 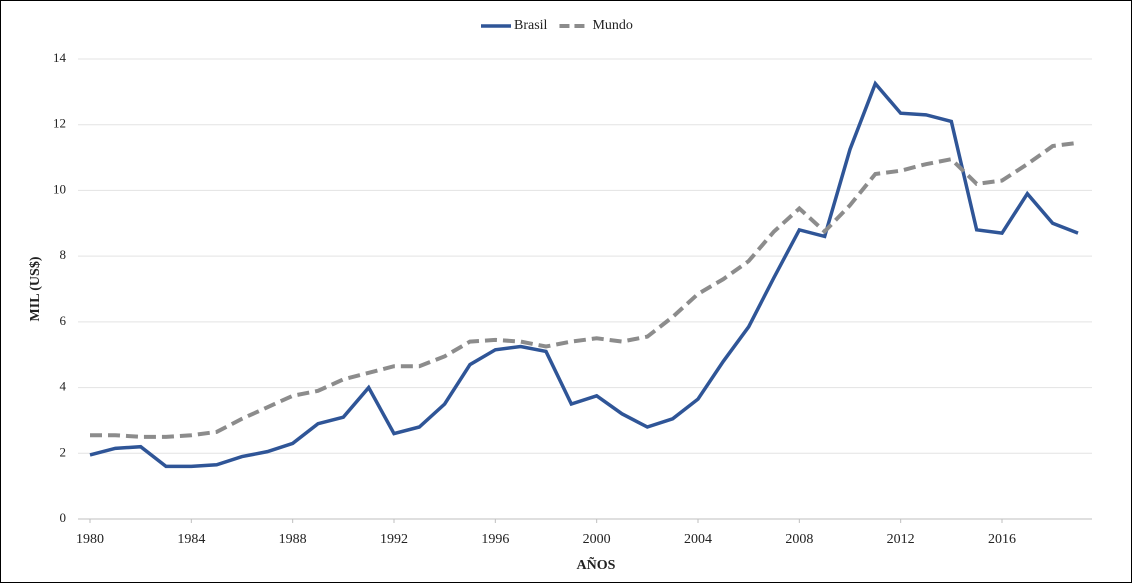 What do you see at coordinates (394, 539) in the screenshot?
I see `x-tick-label: 1992` at bounding box center [394, 539].